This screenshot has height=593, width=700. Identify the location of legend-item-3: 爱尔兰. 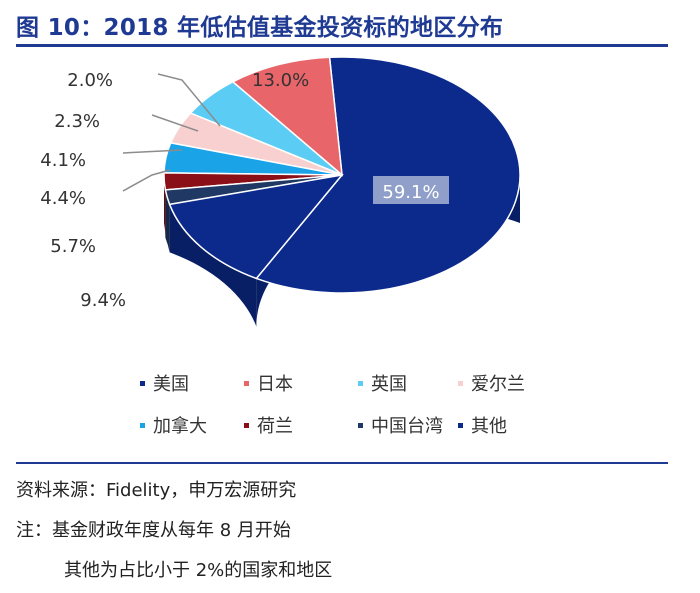
(491, 383).